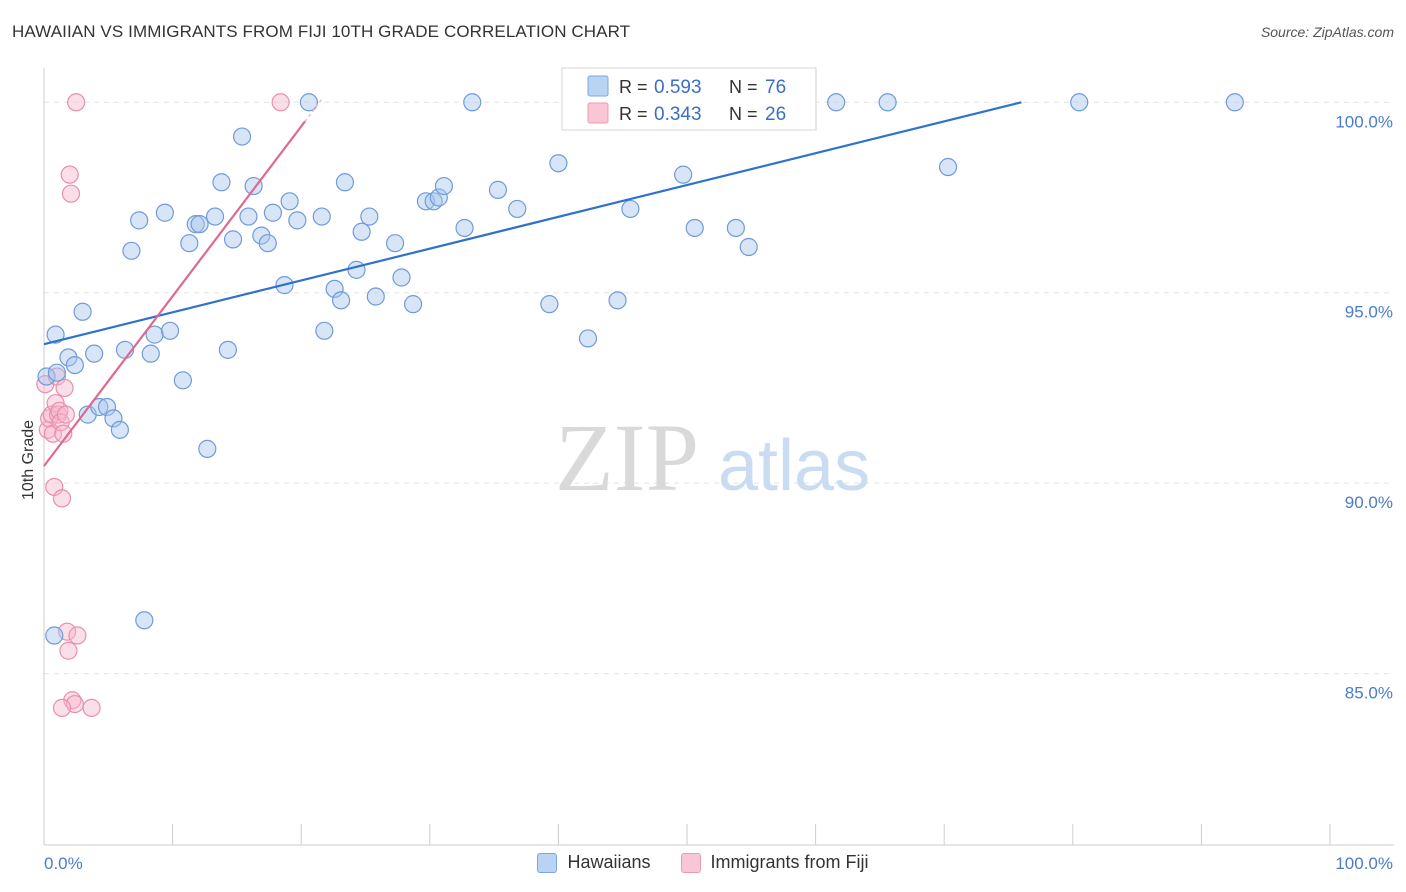 This screenshot has height=892, width=1406. What do you see at coordinates (775, 114) in the screenshot?
I see `legend-n-value-2: 26` at bounding box center [775, 114].